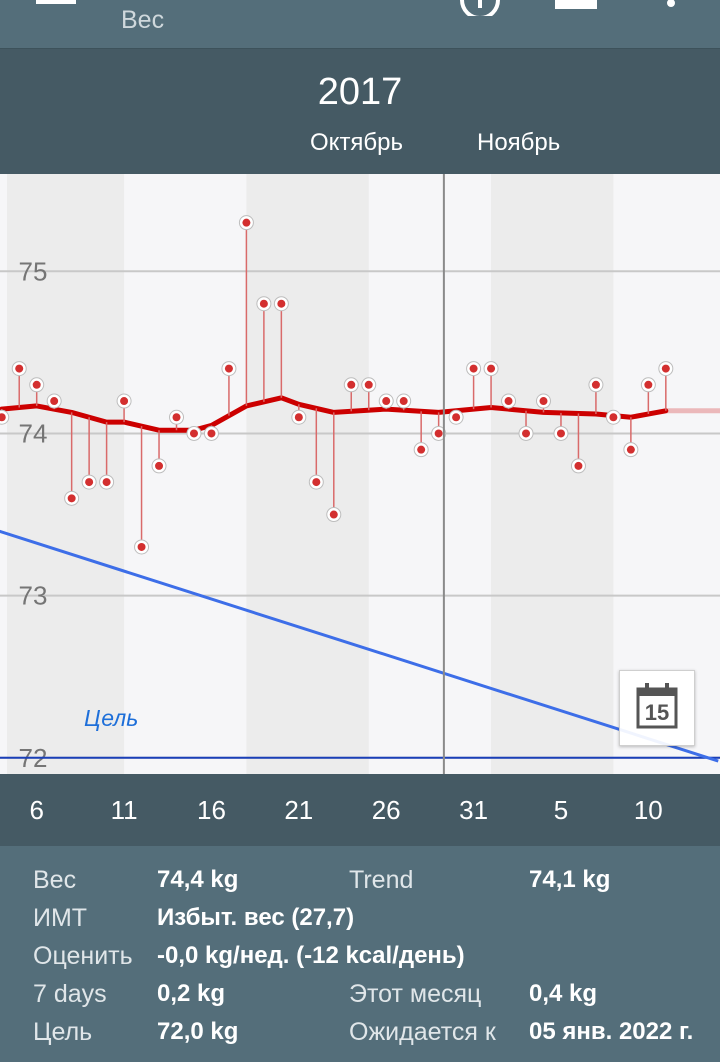  I want to click on y-tick-label: 74, so click(33, 433).